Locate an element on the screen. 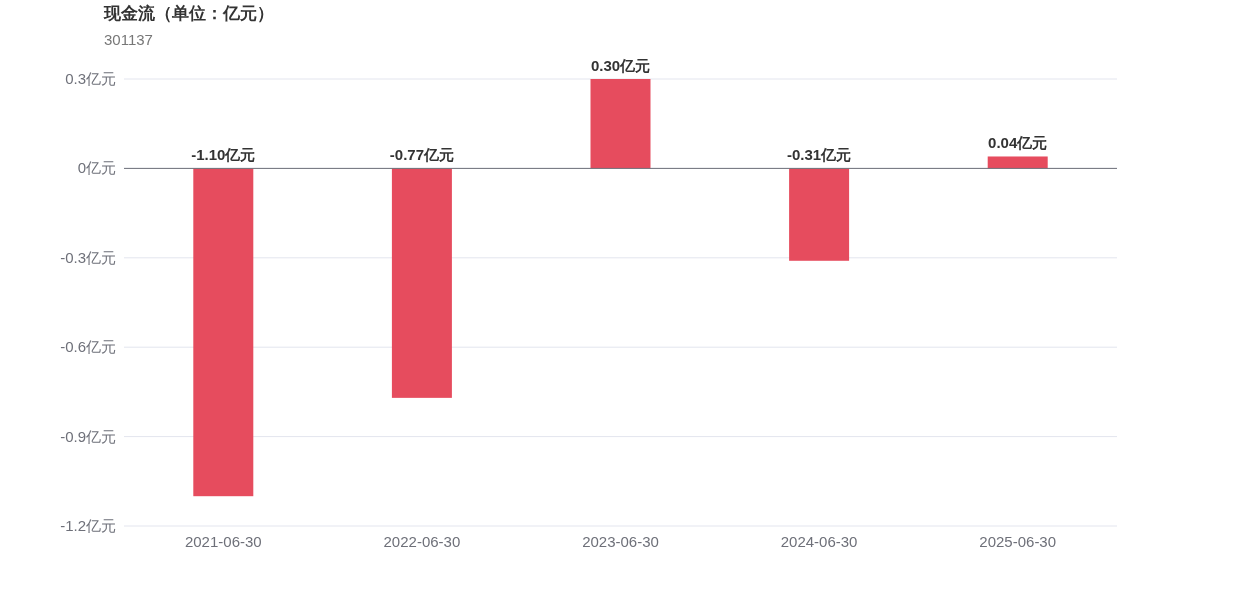 This screenshot has height=596, width=1242. y-tick-label: -1.2亿元 is located at coordinates (88, 525).